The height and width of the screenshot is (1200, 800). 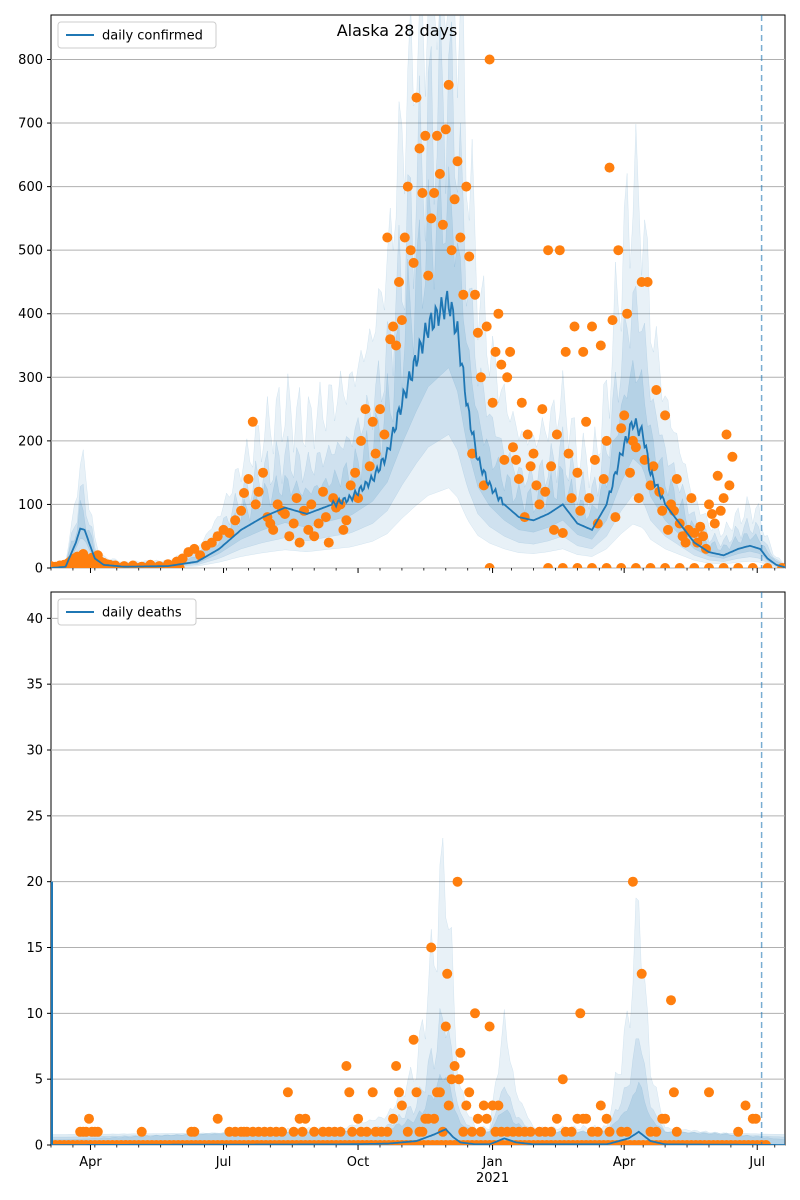 What do you see at coordinates (34, 685) in the screenshot?
I see `y-tick-label: 35` at bounding box center [34, 685].